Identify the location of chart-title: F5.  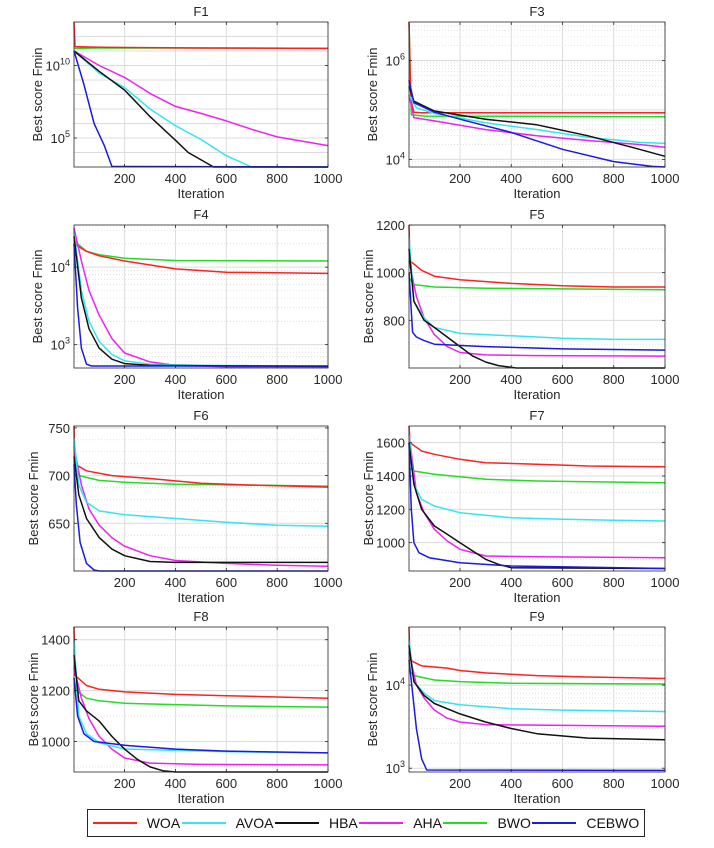
(536, 214).